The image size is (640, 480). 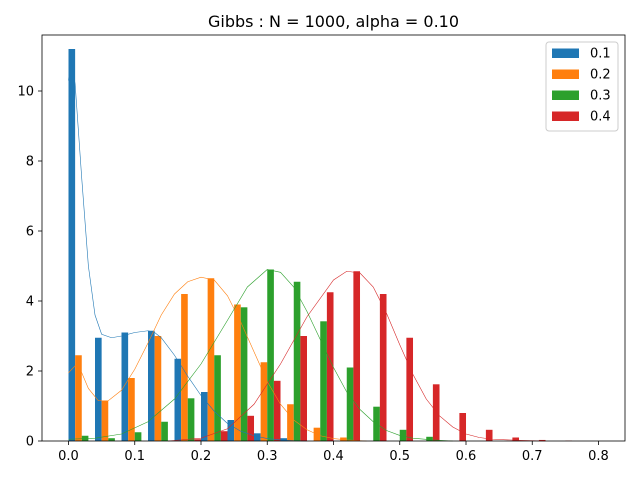 What do you see at coordinates (333, 456) in the screenshot?
I see `x-tick-label: 0.4` at bounding box center [333, 456].